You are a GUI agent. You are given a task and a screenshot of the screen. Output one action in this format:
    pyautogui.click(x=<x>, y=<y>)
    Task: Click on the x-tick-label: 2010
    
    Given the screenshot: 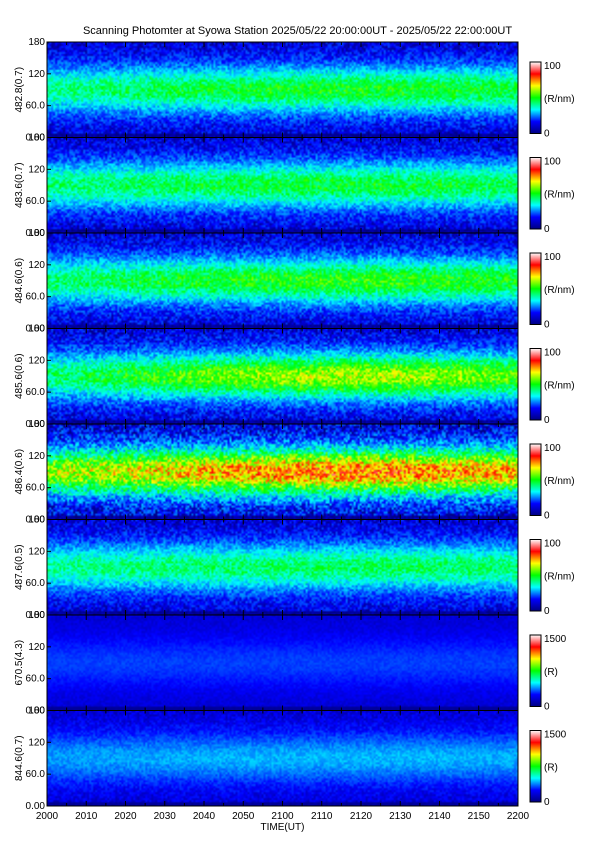 What is the action you would take?
    pyautogui.click(x=86, y=816)
    